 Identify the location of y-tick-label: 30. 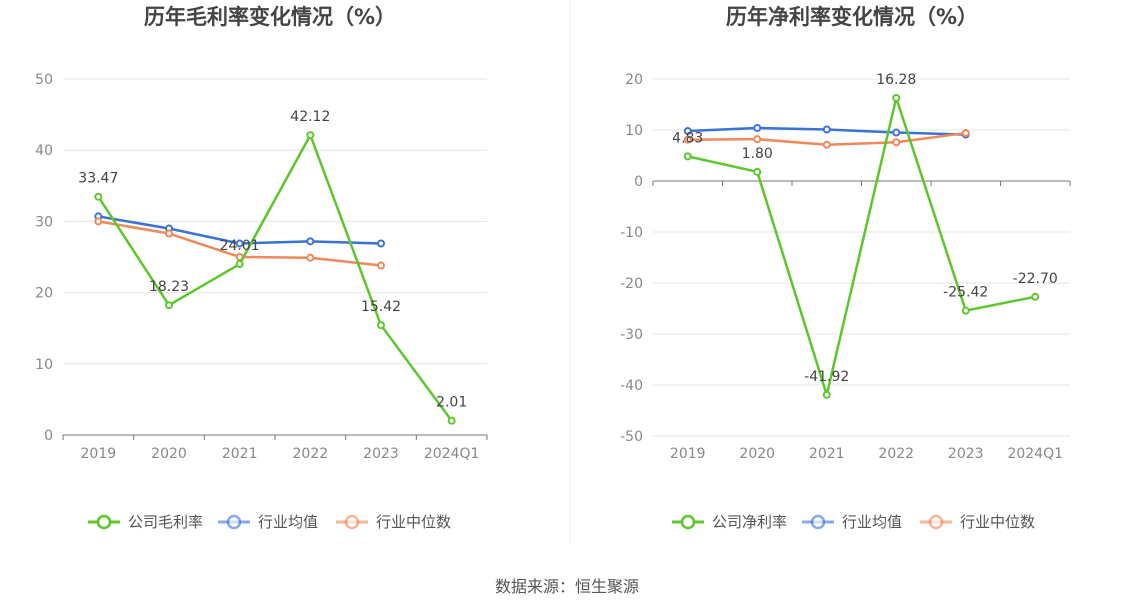
(44, 222).